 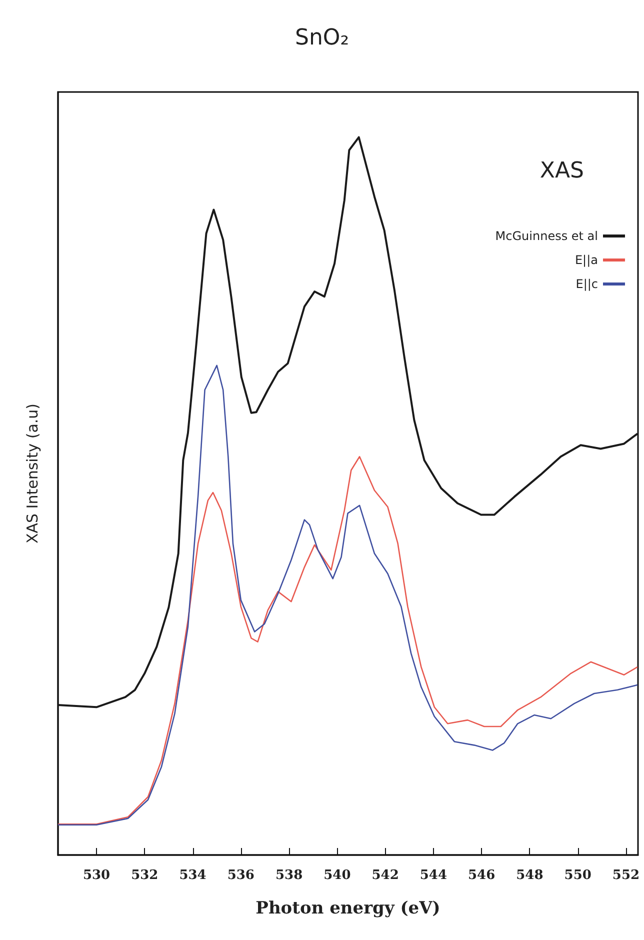 What do you see at coordinates (626, 875) in the screenshot?
I see `x-tick-label: 552` at bounding box center [626, 875].